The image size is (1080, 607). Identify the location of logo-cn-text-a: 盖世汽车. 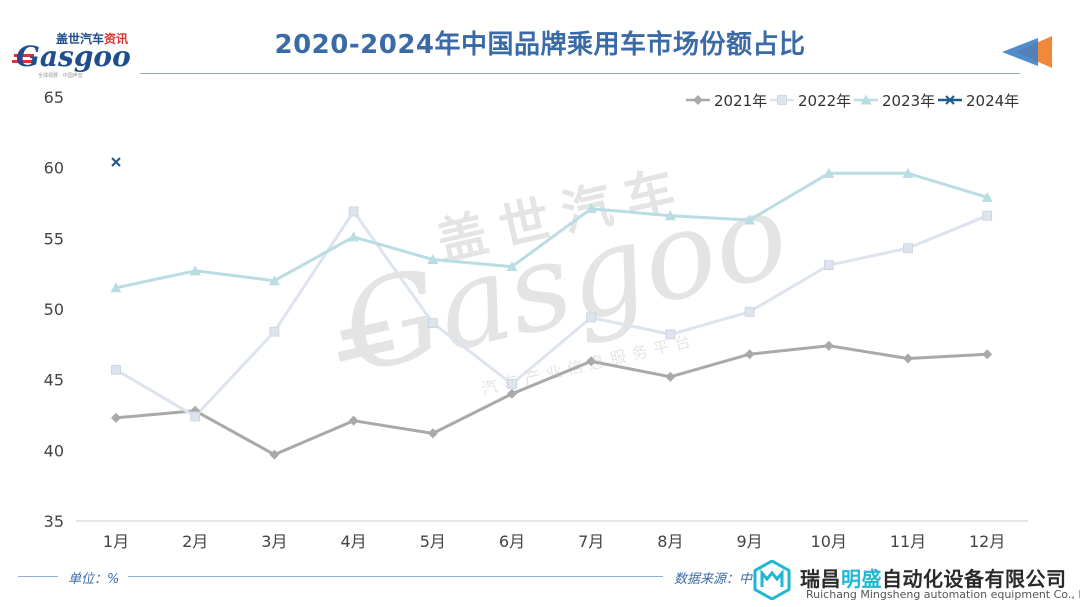
(80, 39).